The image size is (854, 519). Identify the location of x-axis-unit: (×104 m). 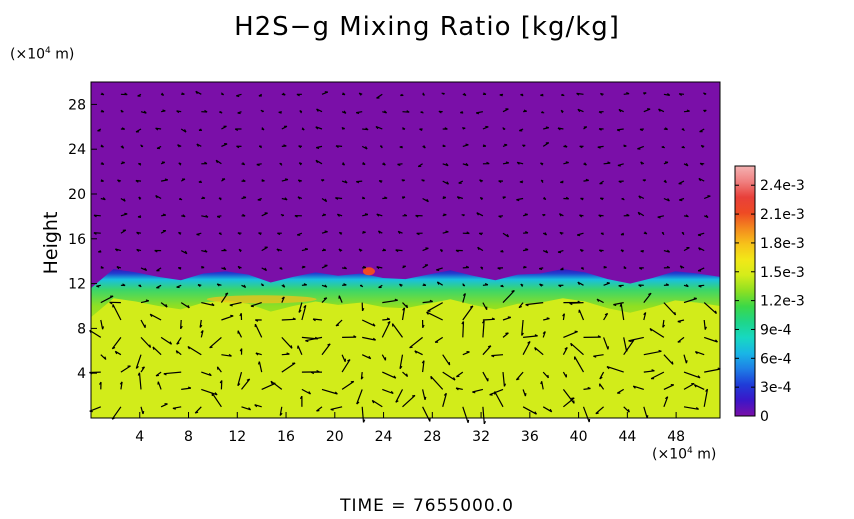
(684, 454).